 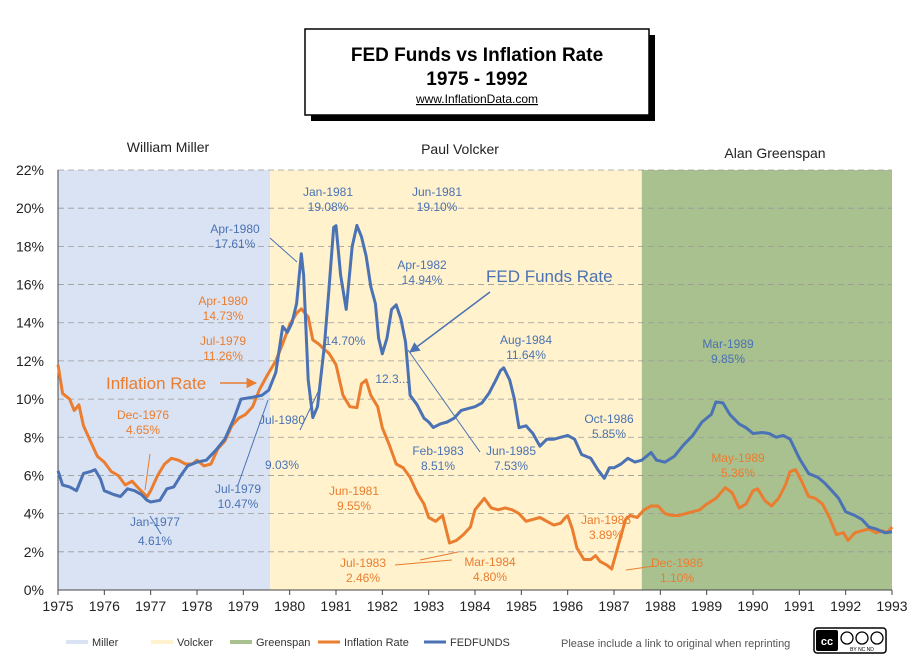 I want to click on data-label-value: 5.36%, so click(x=738, y=473).